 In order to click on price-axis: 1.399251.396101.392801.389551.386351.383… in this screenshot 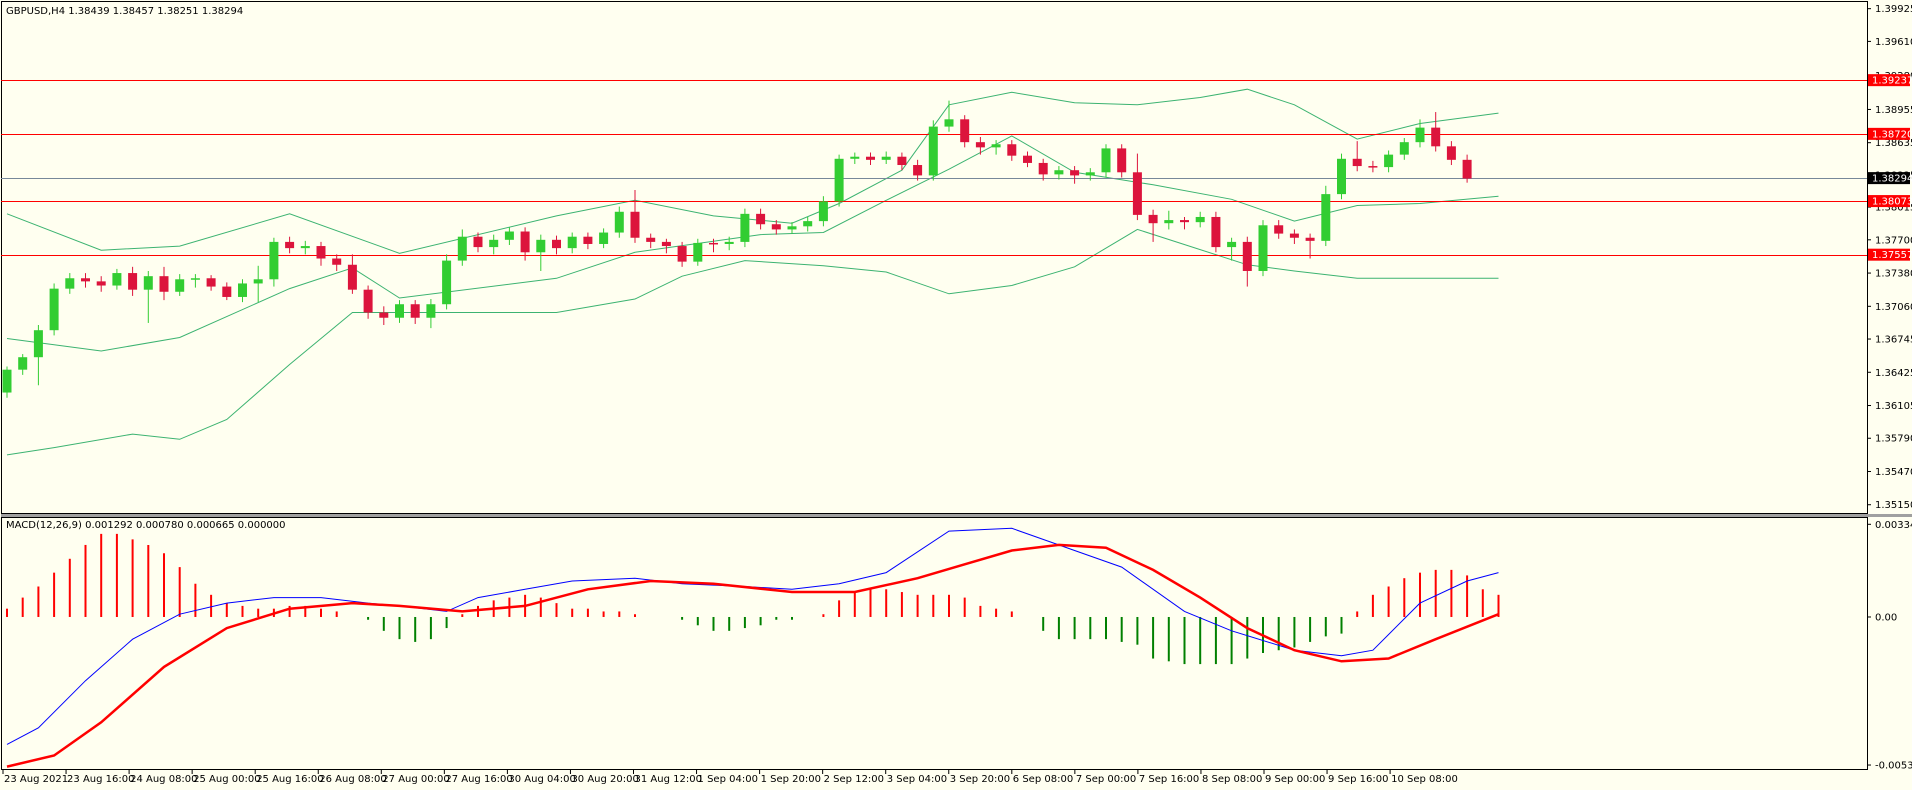, I will do `click(1889, 257)`.